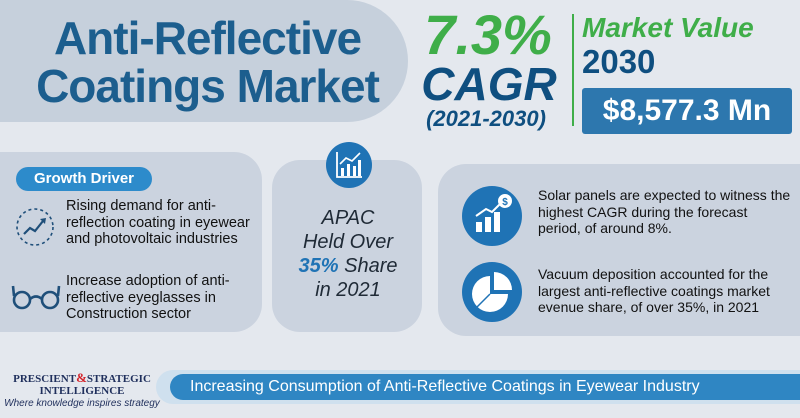 The width and height of the screenshot is (800, 418). I want to click on apac-highlight: 35%, so click(318, 266).